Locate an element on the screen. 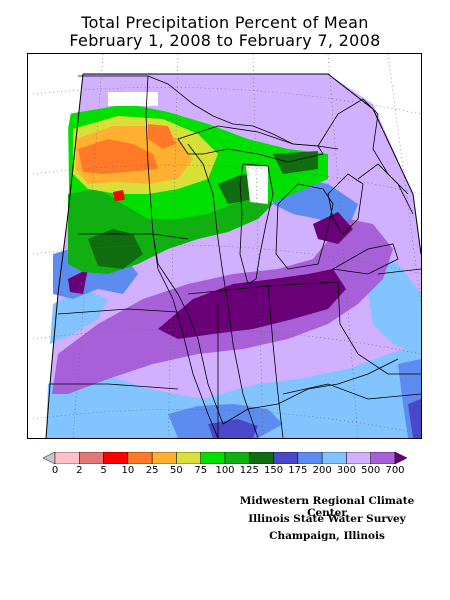  map-title: Total Precipitation Percent of Mean is located at coordinates (225, 22).